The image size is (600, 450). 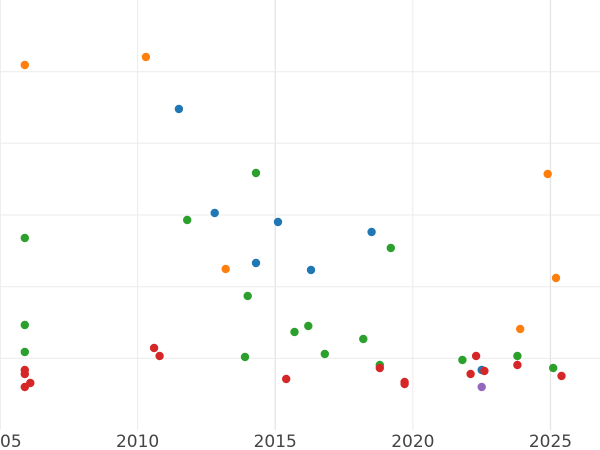 I want to click on x-axis-ticks: 2005 2010 2015 2020 2025, so click(x=286, y=441).